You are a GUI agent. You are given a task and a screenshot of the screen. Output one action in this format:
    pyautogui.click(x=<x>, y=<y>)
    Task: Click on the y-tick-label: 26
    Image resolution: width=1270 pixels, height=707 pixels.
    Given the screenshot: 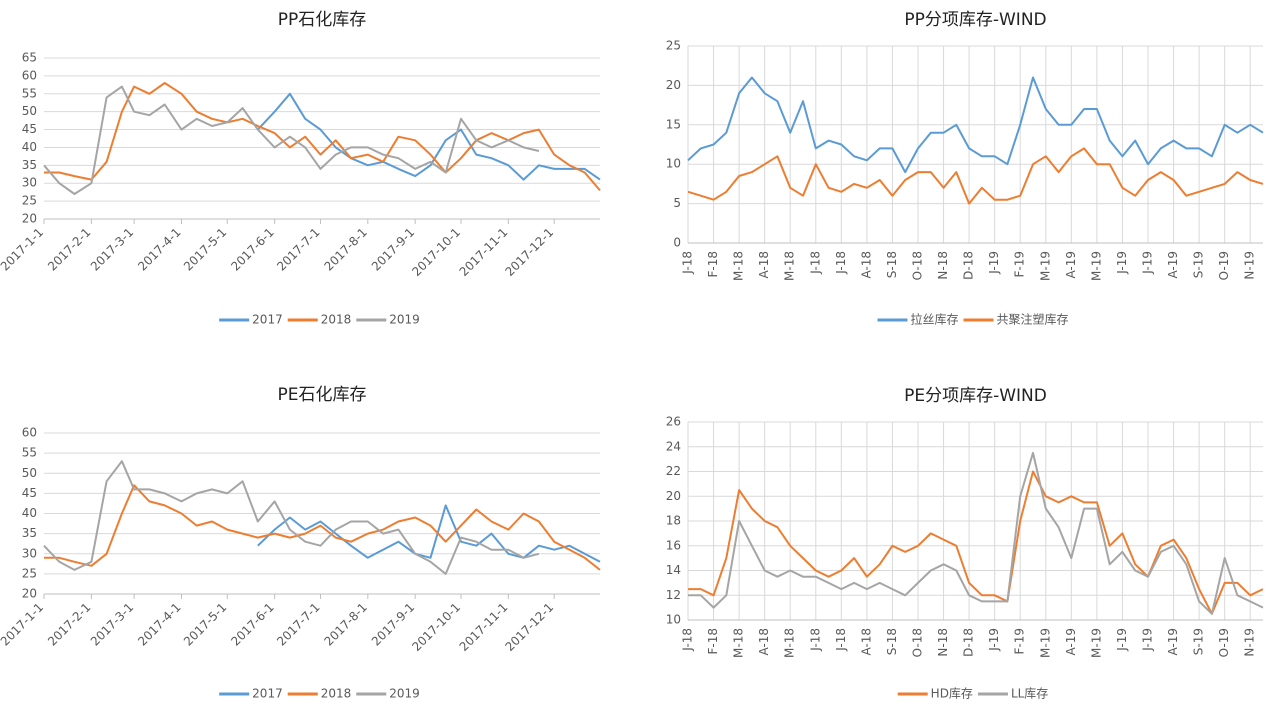 What is the action you would take?
    pyautogui.click(x=673, y=422)
    